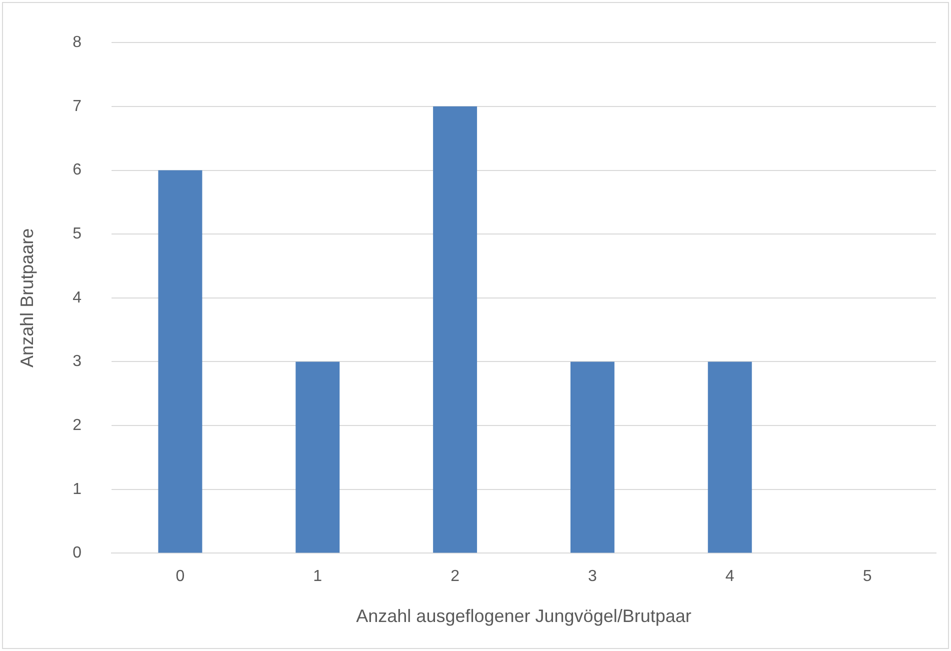  Describe the element at coordinates (77, 489) in the screenshot. I see `y-tick-label: 1` at that location.